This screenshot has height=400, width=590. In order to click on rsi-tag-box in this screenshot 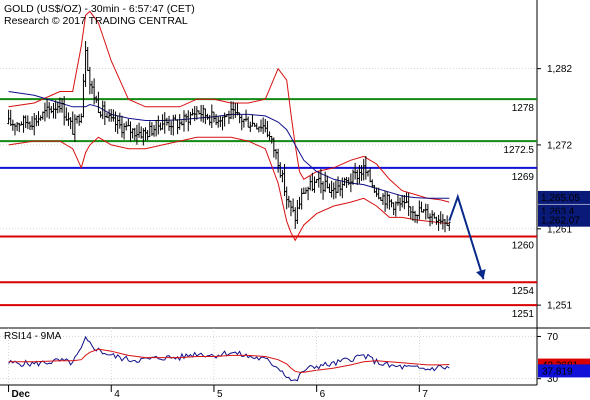, I will do `click(564, 371)`.